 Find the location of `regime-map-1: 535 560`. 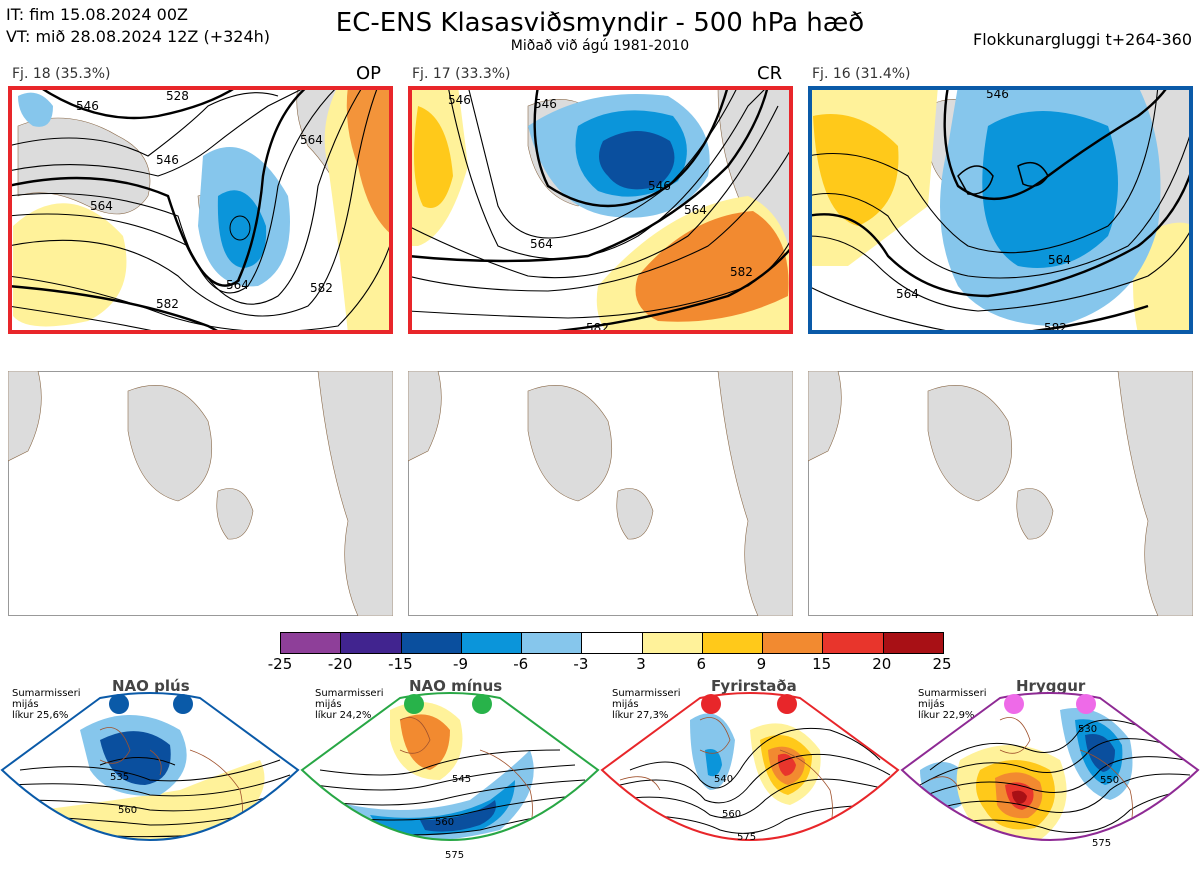

regime-map-1: 535 560 is located at coordinates (150, 766).